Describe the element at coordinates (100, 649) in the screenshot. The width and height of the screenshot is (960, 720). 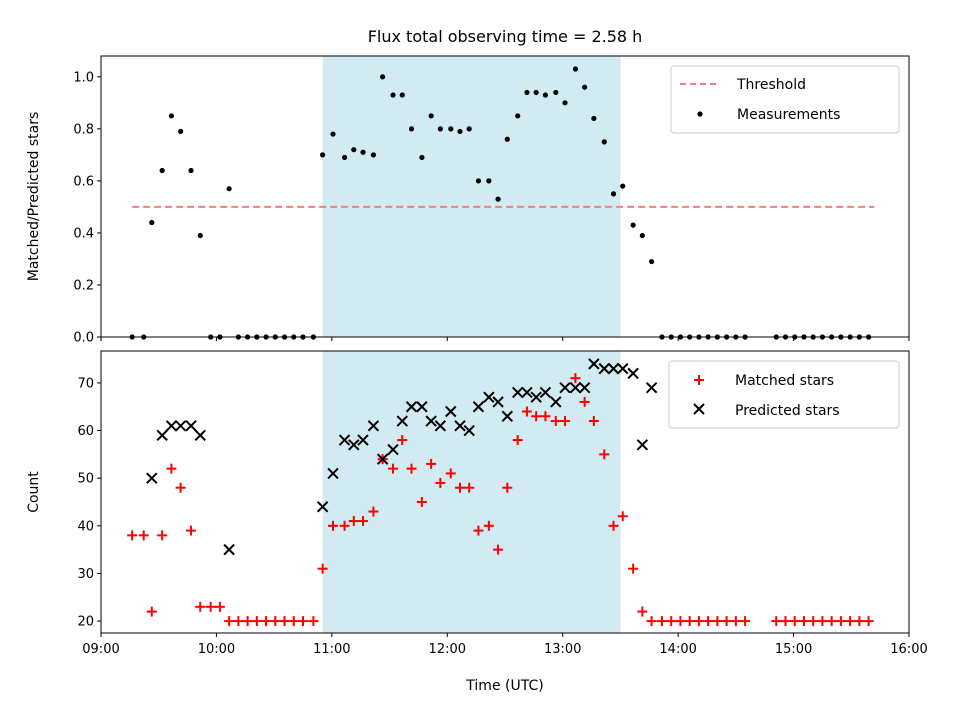
I see `x-tick-label: 09:00` at that location.